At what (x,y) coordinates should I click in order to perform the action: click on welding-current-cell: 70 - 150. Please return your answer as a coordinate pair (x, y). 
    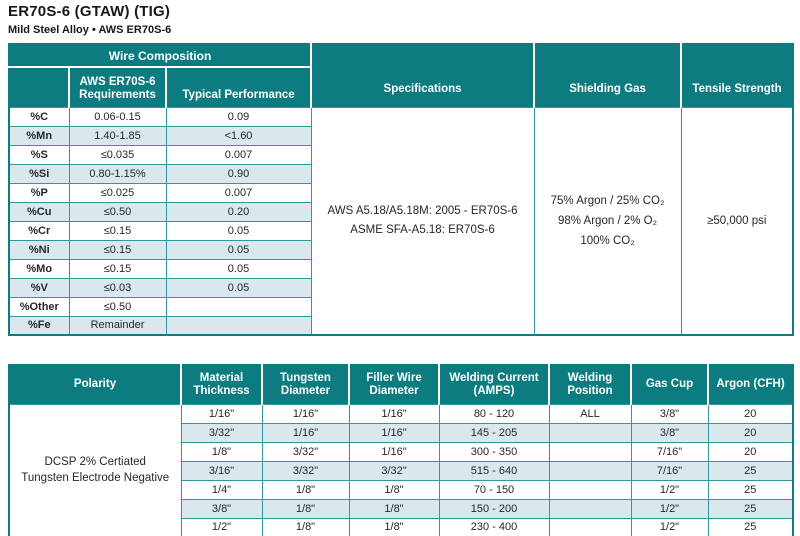
    Looking at the image, I should click on (494, 489).